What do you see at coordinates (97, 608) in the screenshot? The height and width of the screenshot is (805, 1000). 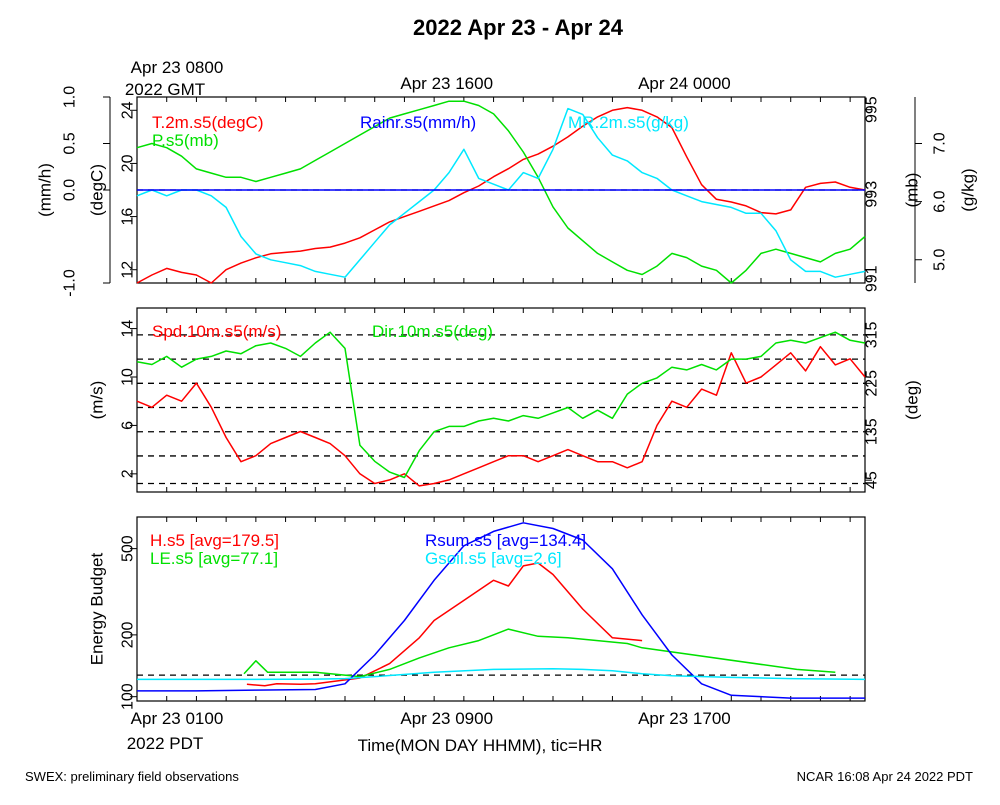 I see `bottom-eb-axis-label: Energy Budget` at bounding box center [97, 608].